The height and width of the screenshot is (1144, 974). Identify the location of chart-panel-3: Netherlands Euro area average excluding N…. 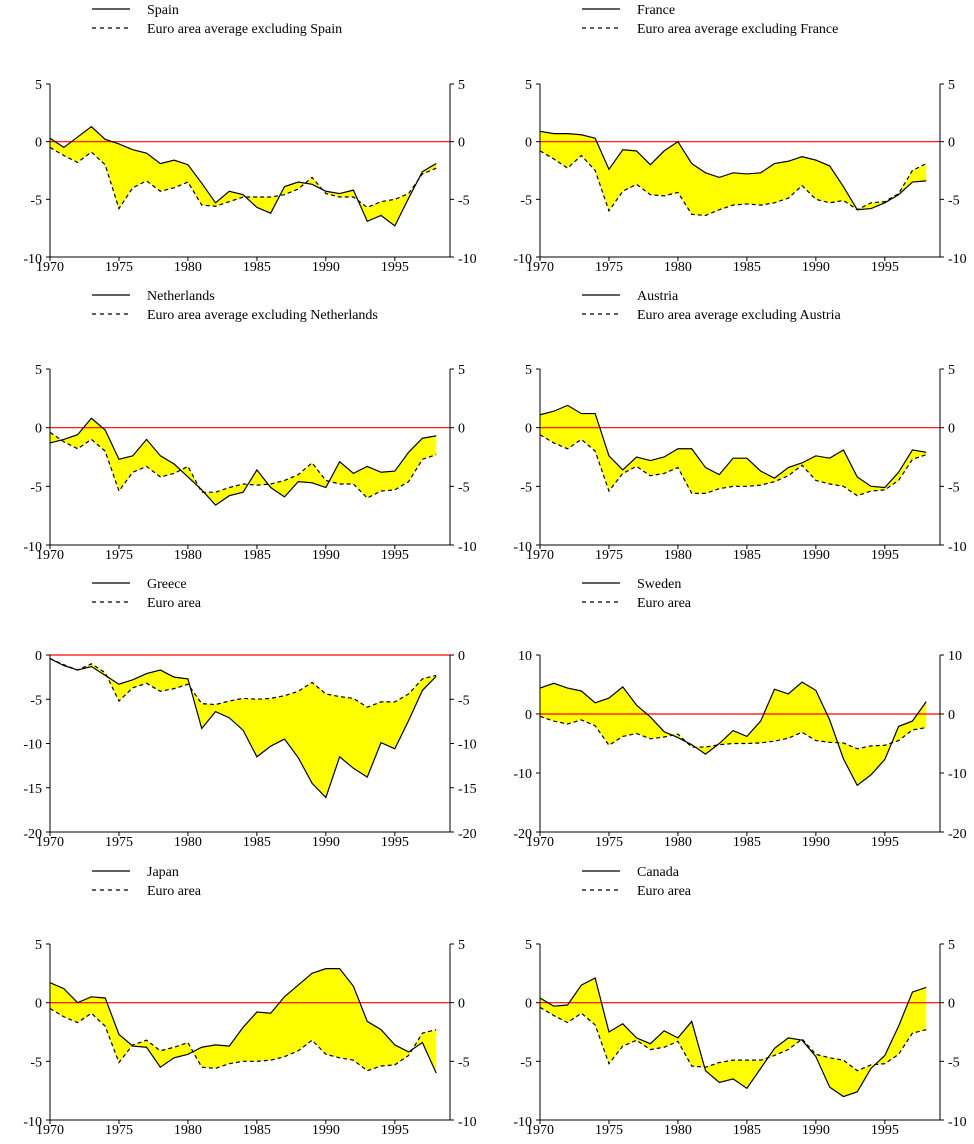
(249, 426).